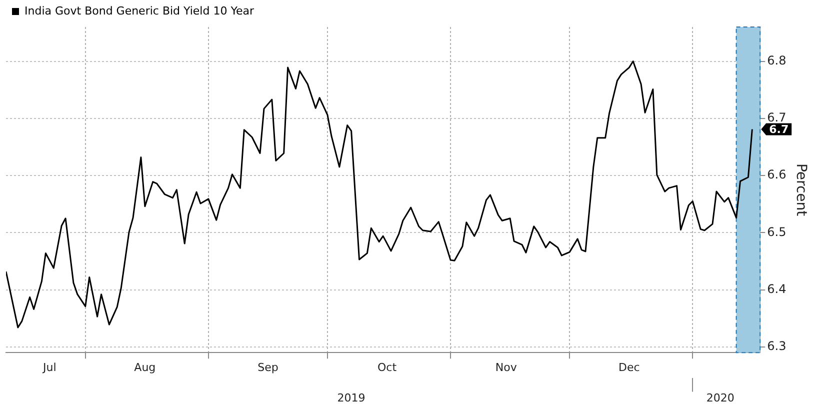 This screenshot has height=407, width=825. What do you see at coordinates (351, 397) in the screenshot?
I see `x2-tick-label: 2019` at bounding box center [351, 397].